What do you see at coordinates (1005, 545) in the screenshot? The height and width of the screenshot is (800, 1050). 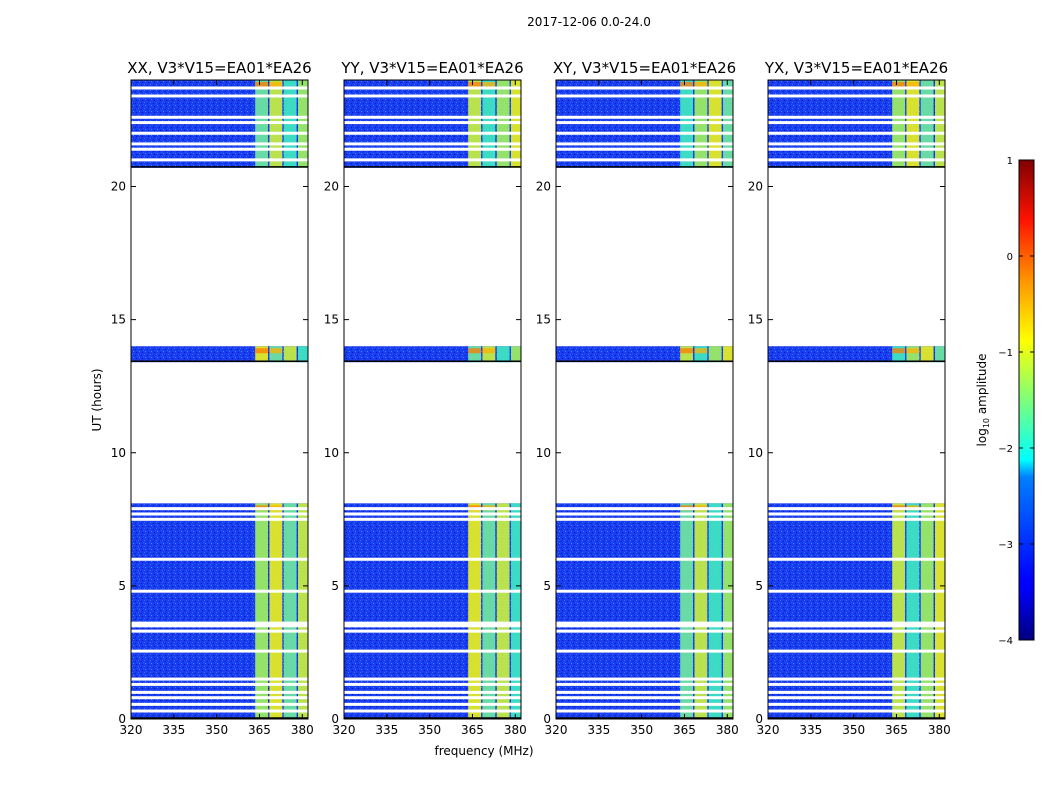 I see `colorbar-tick-label: −3` at bounding box center [1005, 545].